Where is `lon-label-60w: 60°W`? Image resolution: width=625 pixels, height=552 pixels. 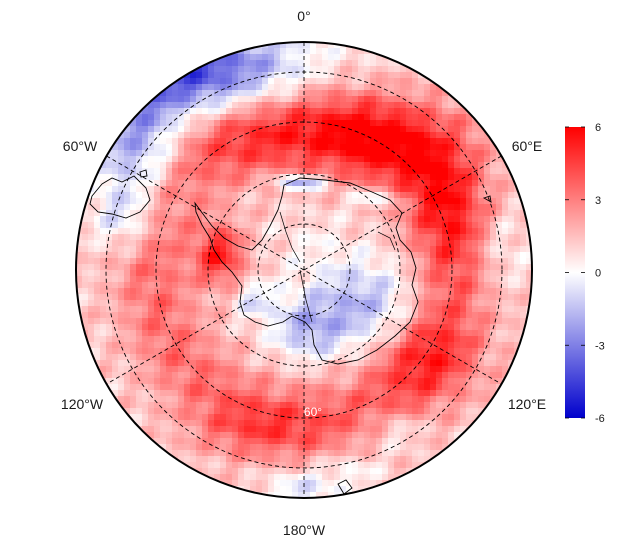
lon-label-60w: 60°W is located at coordinates (80, 146).